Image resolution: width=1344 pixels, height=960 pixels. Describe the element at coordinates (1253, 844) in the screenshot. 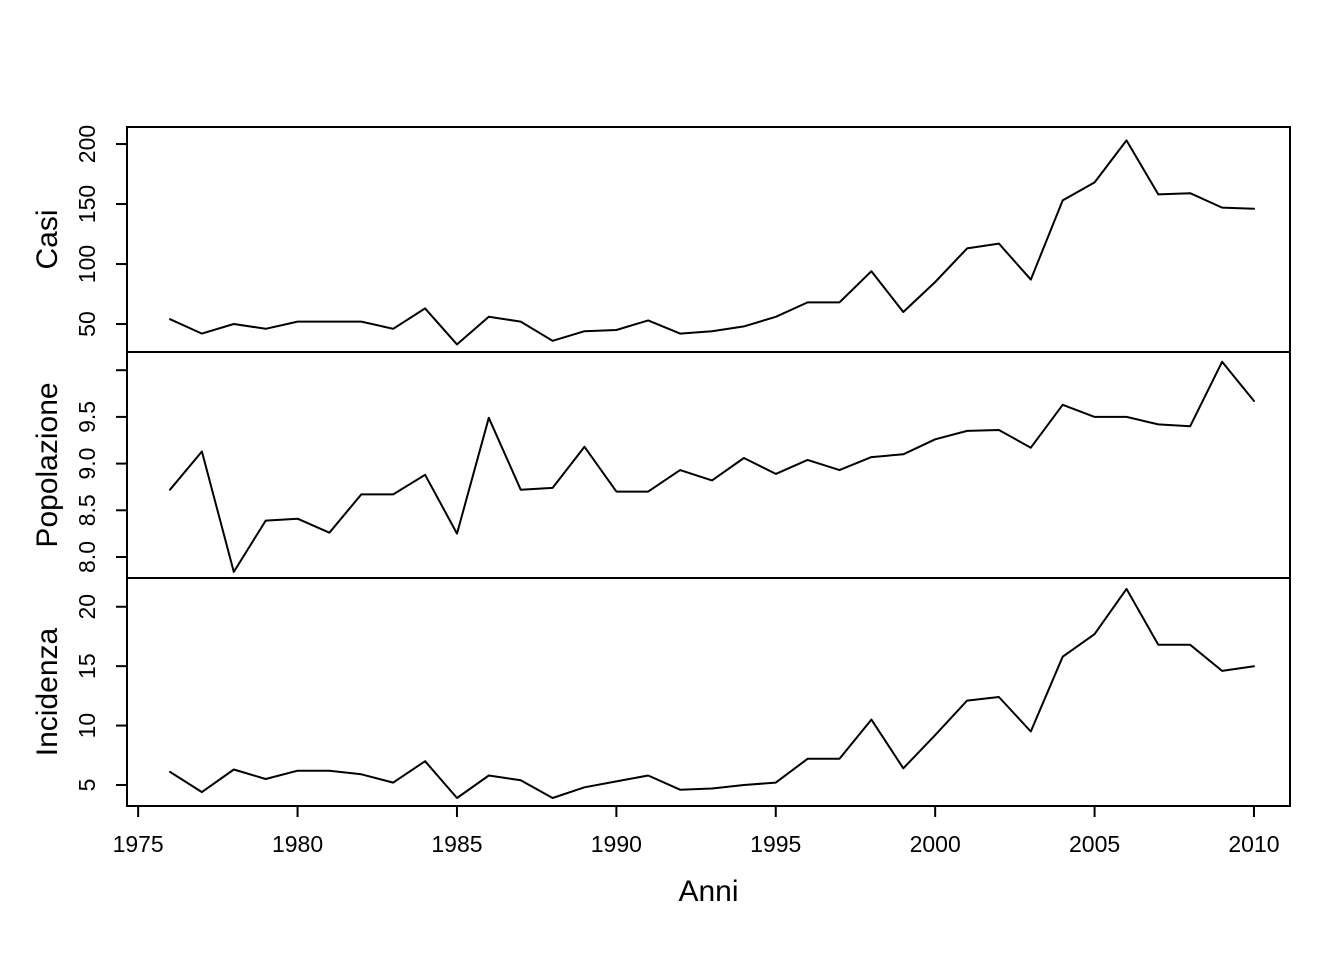

I see `x-tick-label: 2010` at that location.